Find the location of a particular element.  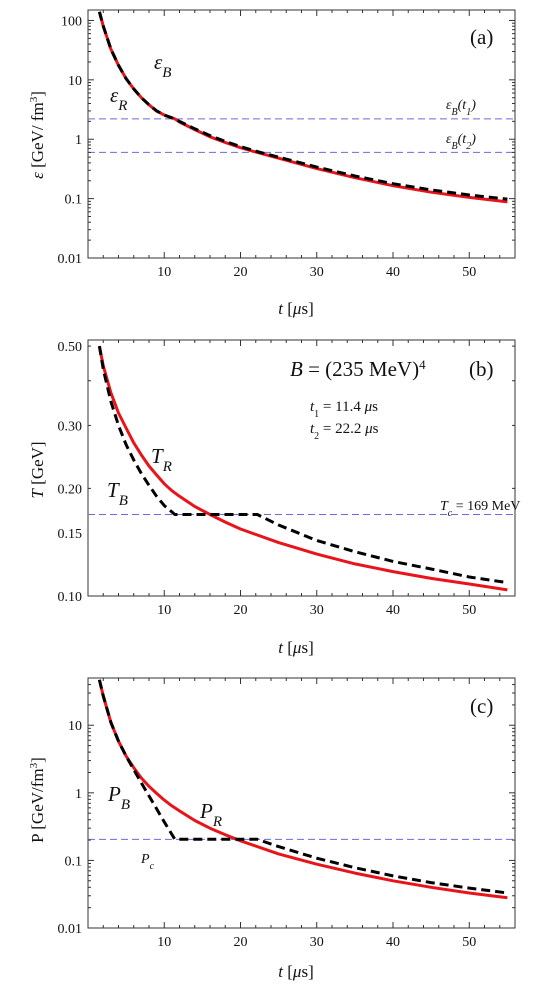

panel-a-x-axis-label: t [μs] is located at coordinates (295, 308).